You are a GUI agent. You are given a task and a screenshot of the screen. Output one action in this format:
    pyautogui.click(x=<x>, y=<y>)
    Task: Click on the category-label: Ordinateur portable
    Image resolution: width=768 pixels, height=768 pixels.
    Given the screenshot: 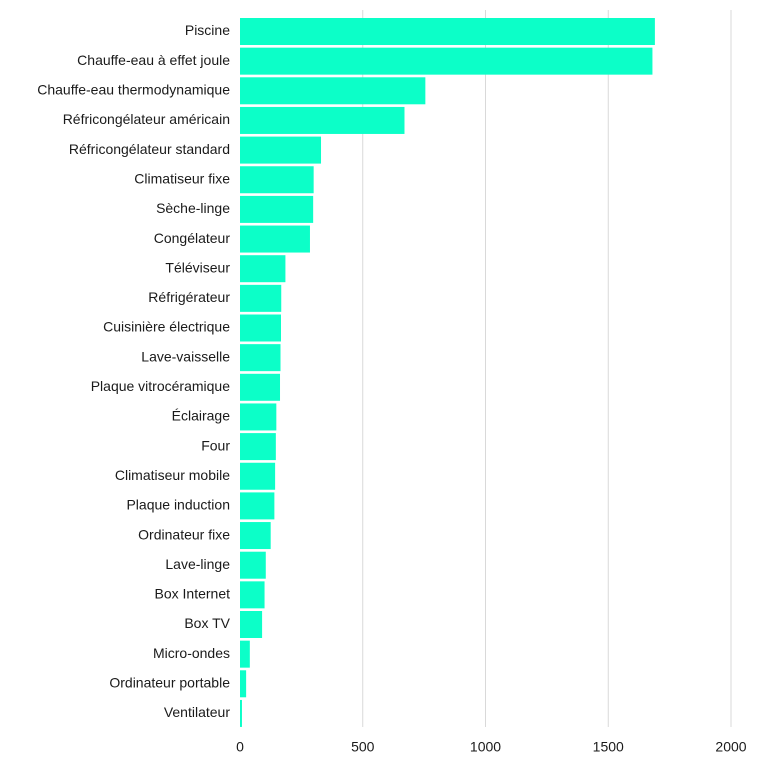 What is the action you would take?
    pyautogui.click(x=169, y=683)
    